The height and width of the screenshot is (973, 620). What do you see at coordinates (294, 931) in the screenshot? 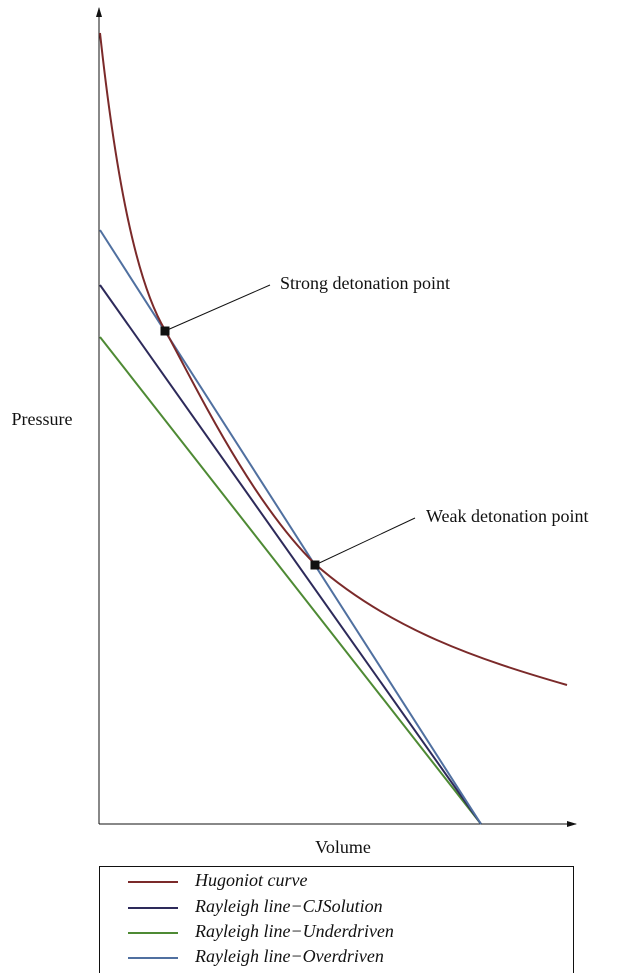
I see `legend-label: Rayleigh line−Underdriven` at bounding box center [294, 931].